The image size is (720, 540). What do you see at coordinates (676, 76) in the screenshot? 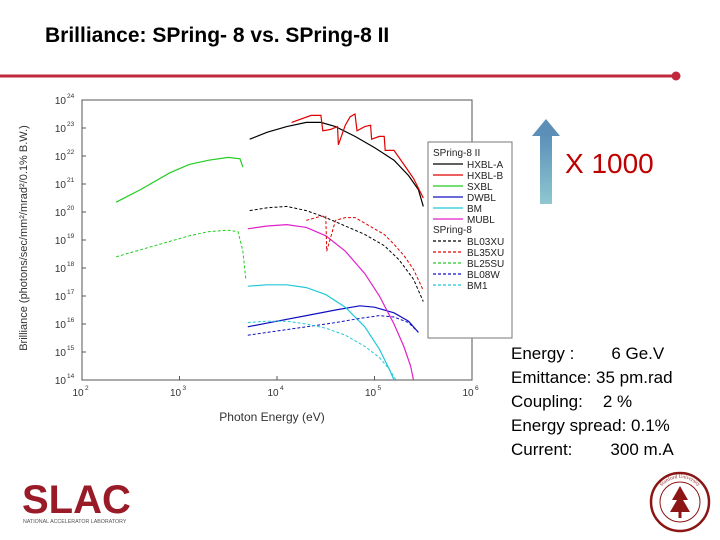
I see `title-divider-dot` at bounding box center [676, 76].